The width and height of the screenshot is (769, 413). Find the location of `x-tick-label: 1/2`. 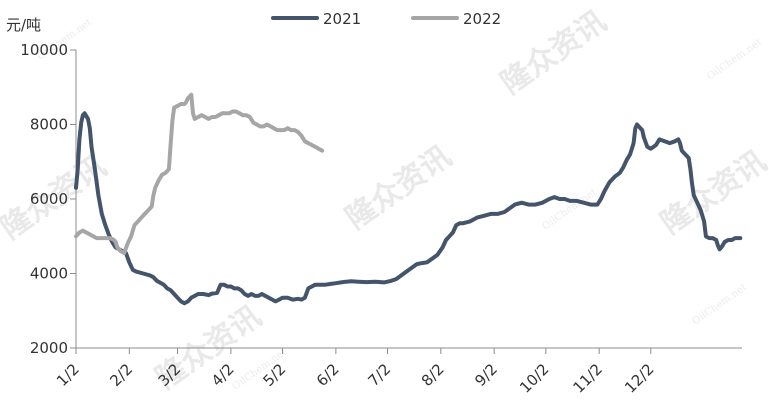

x-tick-label: 1/2 is located at coordinates (68, 375).